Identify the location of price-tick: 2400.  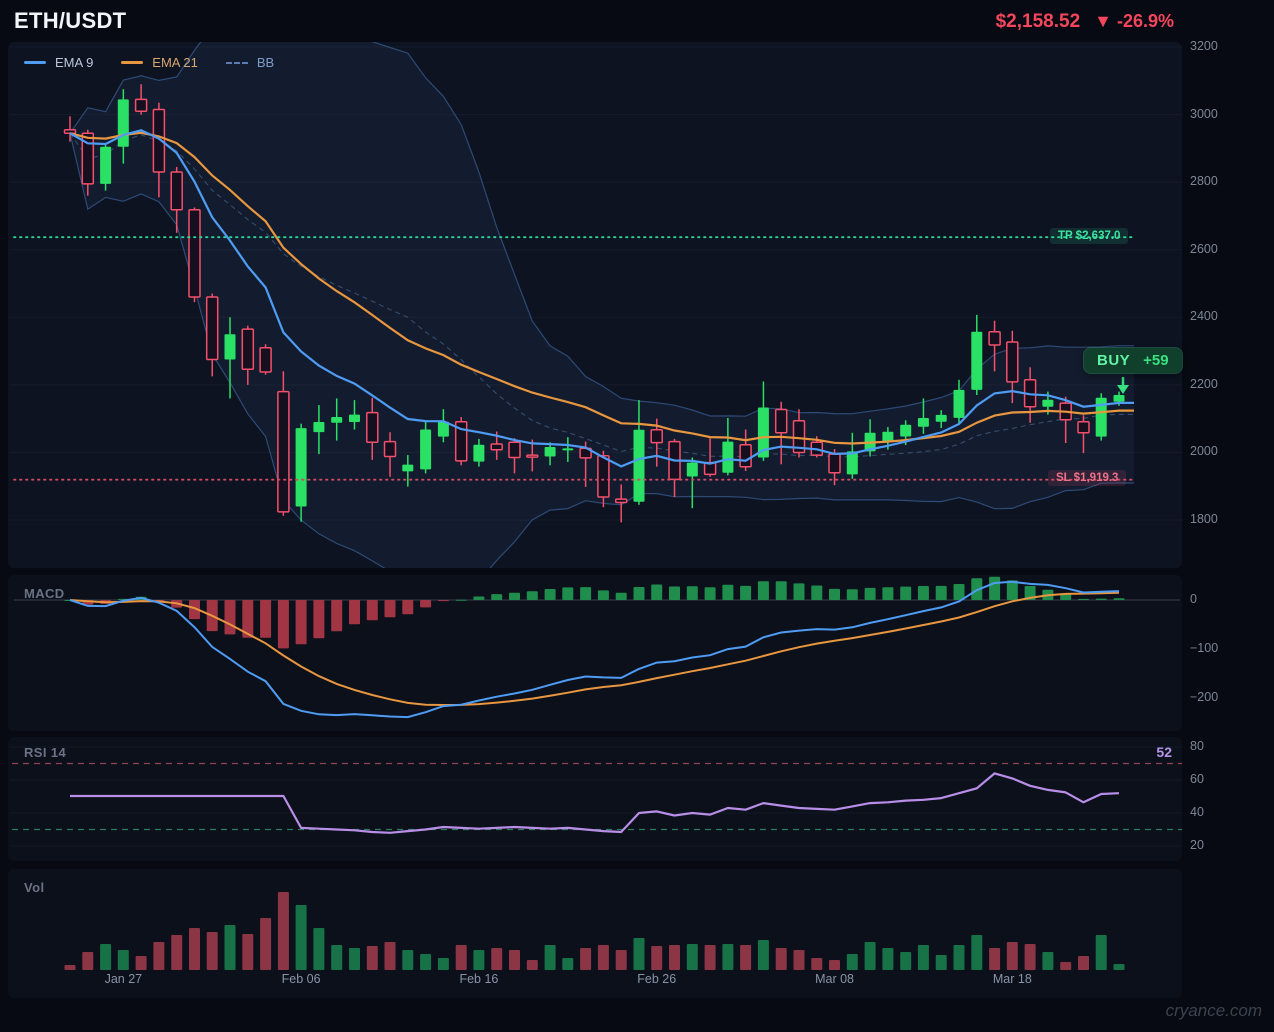
(1204, 316).